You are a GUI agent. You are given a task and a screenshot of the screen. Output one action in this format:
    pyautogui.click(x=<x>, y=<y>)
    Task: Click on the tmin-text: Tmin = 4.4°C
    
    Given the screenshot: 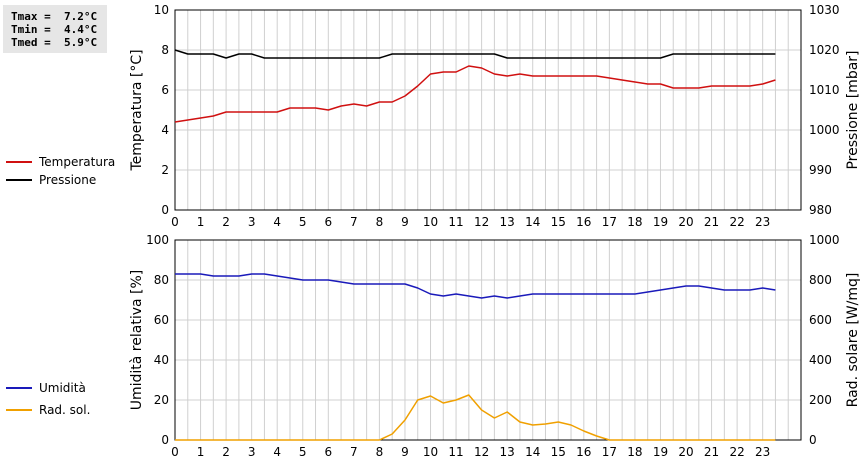 What is the action you would take?
    pyautogui.click(x=54, y=29)
    